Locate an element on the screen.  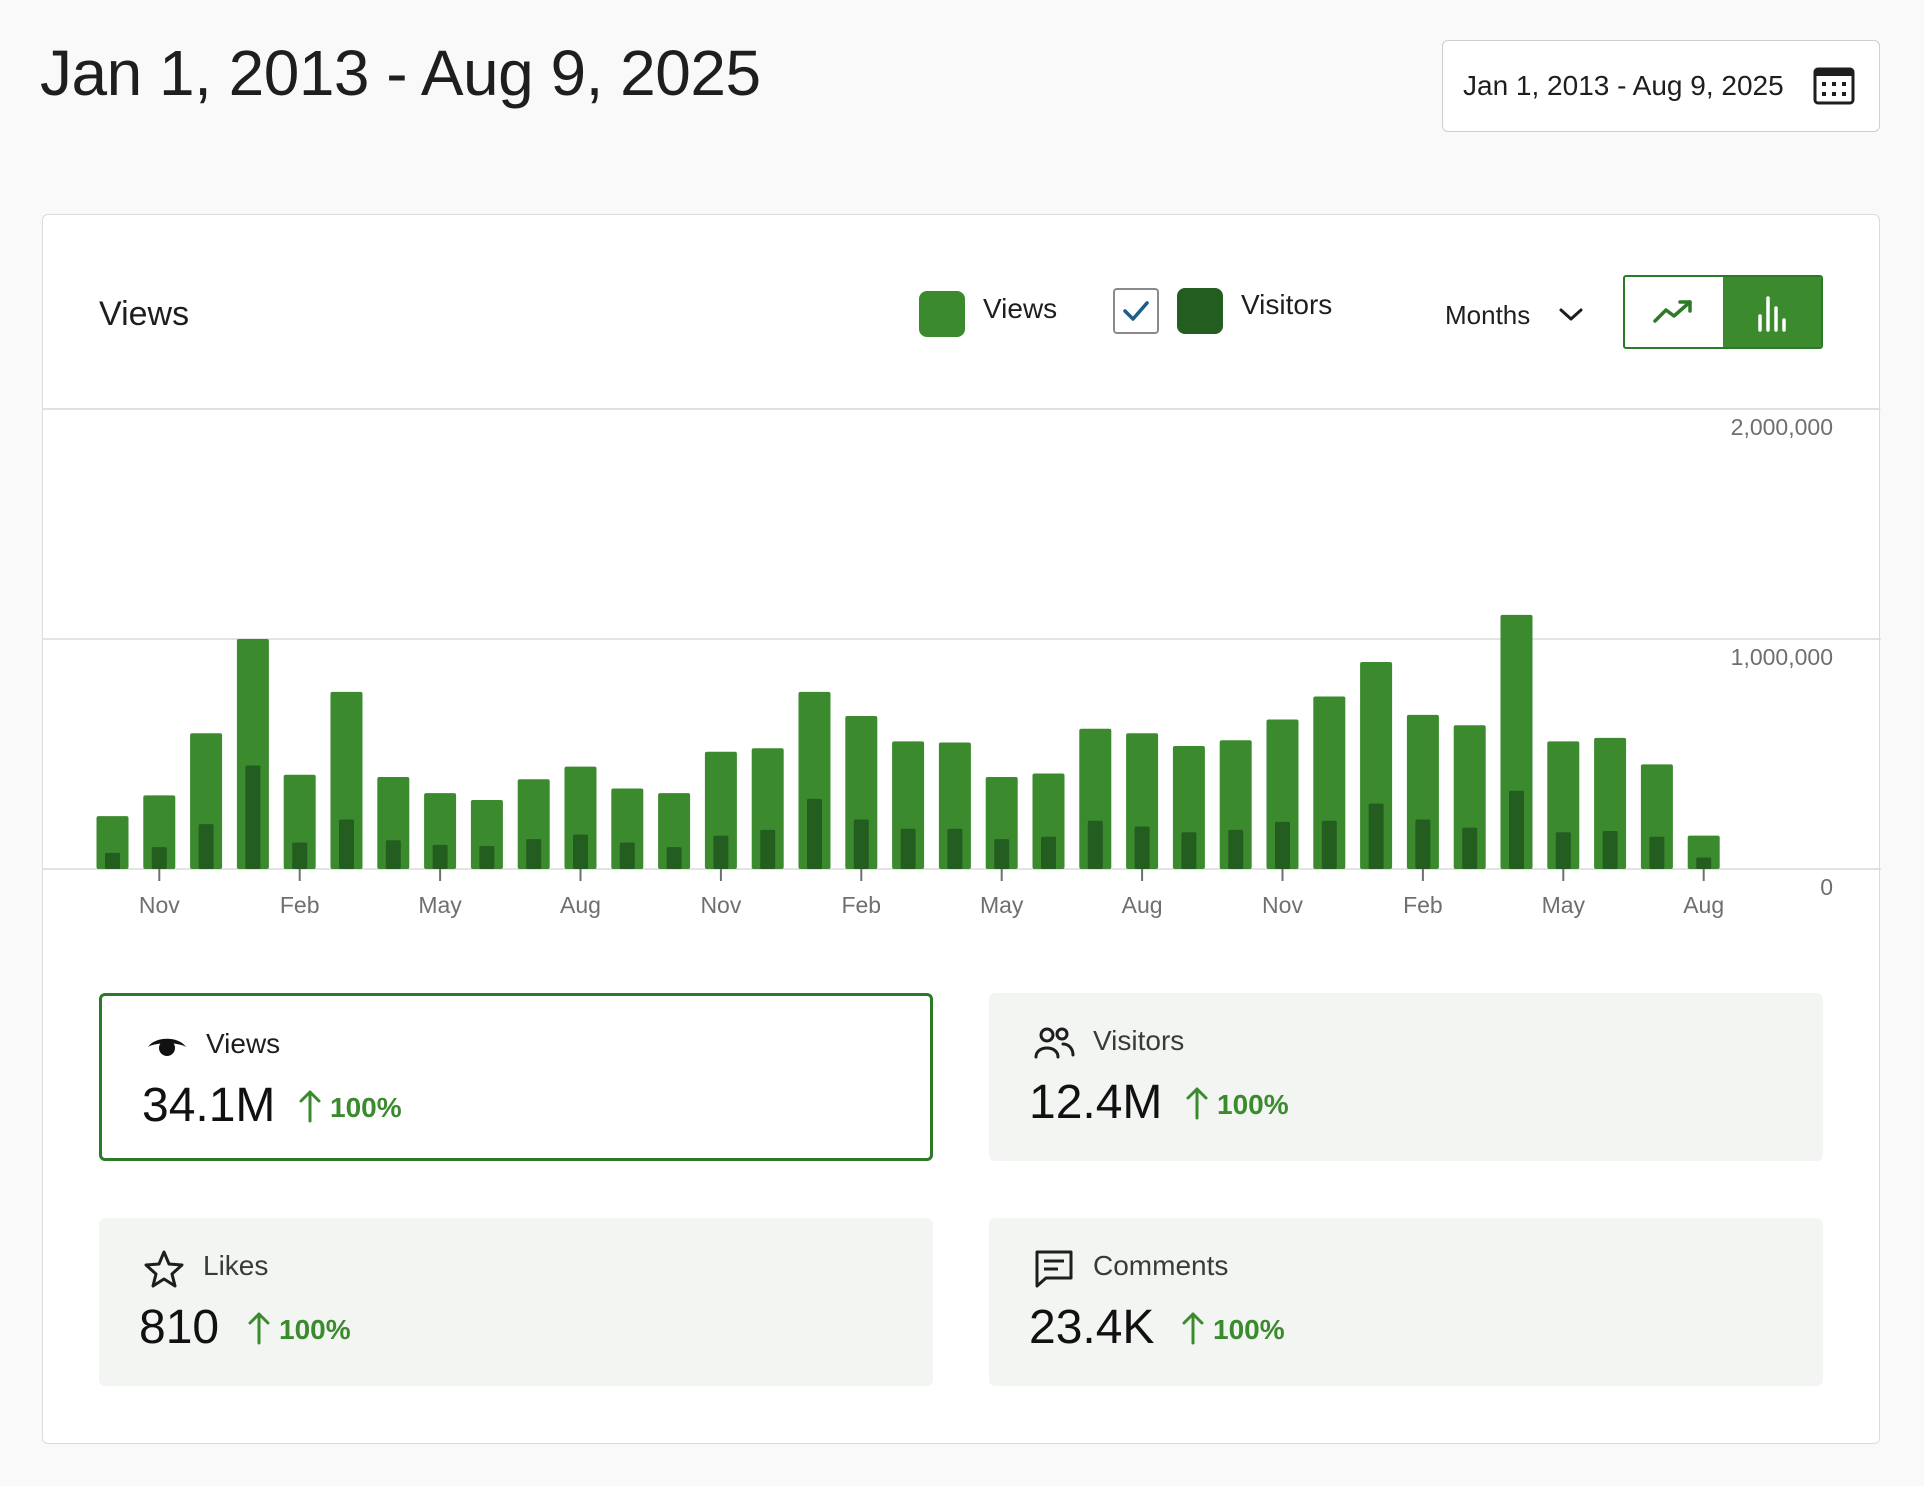
card-header: Views Views Visitors Months is located at coordinates (961, 312).